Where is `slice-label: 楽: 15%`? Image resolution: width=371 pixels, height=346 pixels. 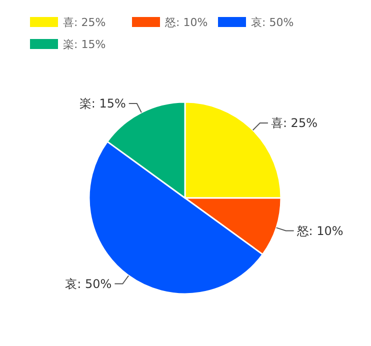
slice-label: 楽: 15% is located at coordinates (102, 103).